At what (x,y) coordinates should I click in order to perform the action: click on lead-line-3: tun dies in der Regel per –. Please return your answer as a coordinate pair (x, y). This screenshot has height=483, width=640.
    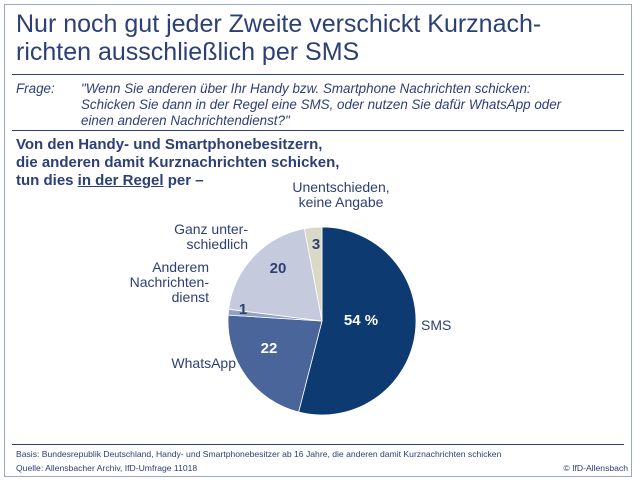
    Looking at the image, I should click on (226, 181).